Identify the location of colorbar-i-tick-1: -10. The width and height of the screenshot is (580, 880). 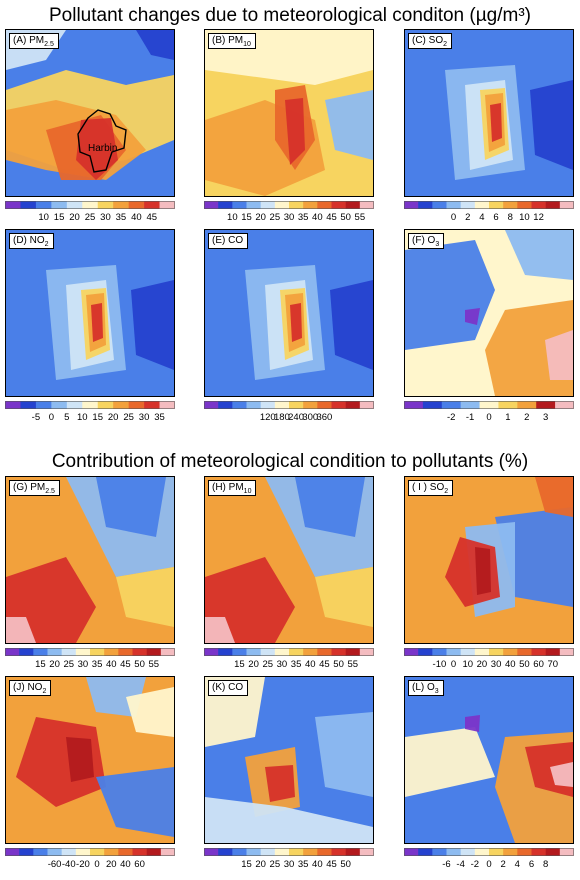
(439, 664).